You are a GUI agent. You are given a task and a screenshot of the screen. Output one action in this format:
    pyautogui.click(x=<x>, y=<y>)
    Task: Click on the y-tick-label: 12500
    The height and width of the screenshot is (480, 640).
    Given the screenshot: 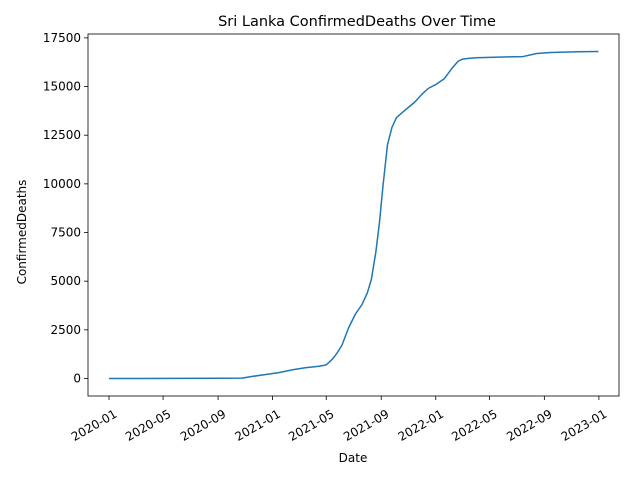 What is the action you would take?
    pyautogui.click(x=62, y=135)
    